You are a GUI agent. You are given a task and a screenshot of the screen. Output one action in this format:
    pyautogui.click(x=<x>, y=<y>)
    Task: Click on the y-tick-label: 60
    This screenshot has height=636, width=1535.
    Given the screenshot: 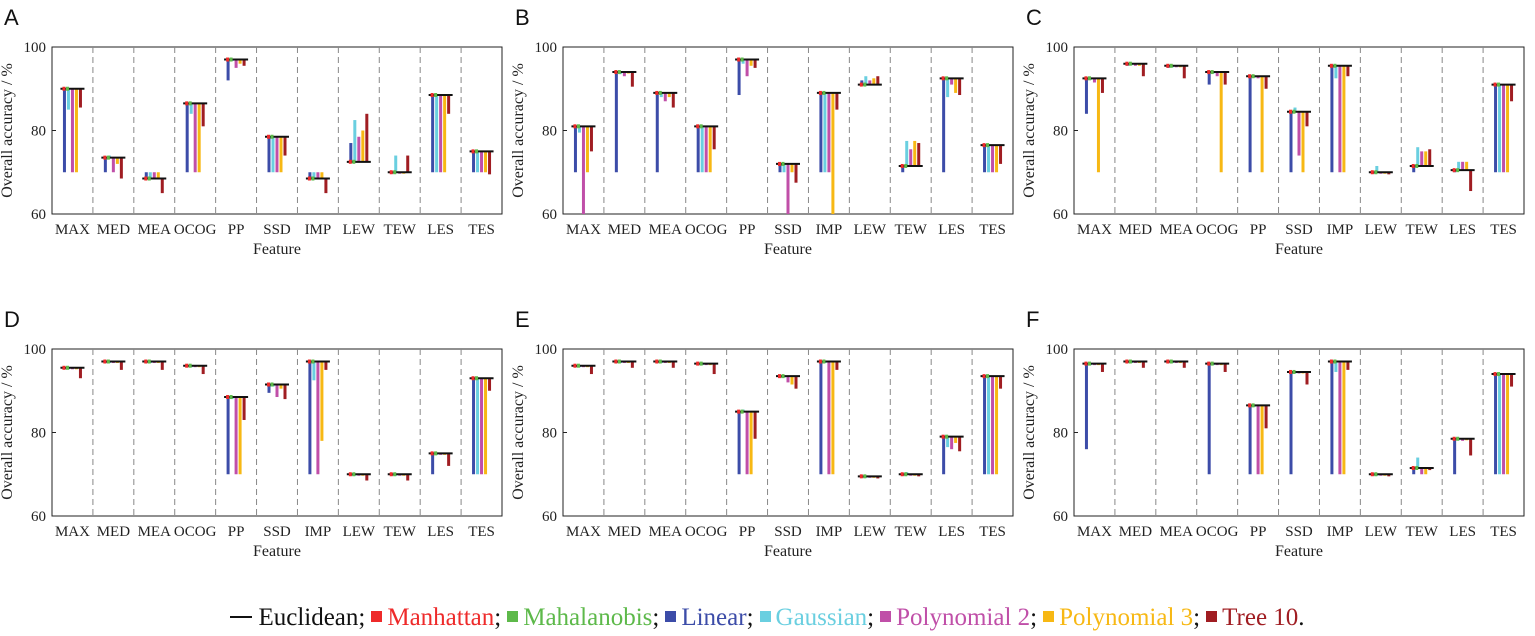 What is the action you would take?
    pyautogui.click(x=38, y=215)
    